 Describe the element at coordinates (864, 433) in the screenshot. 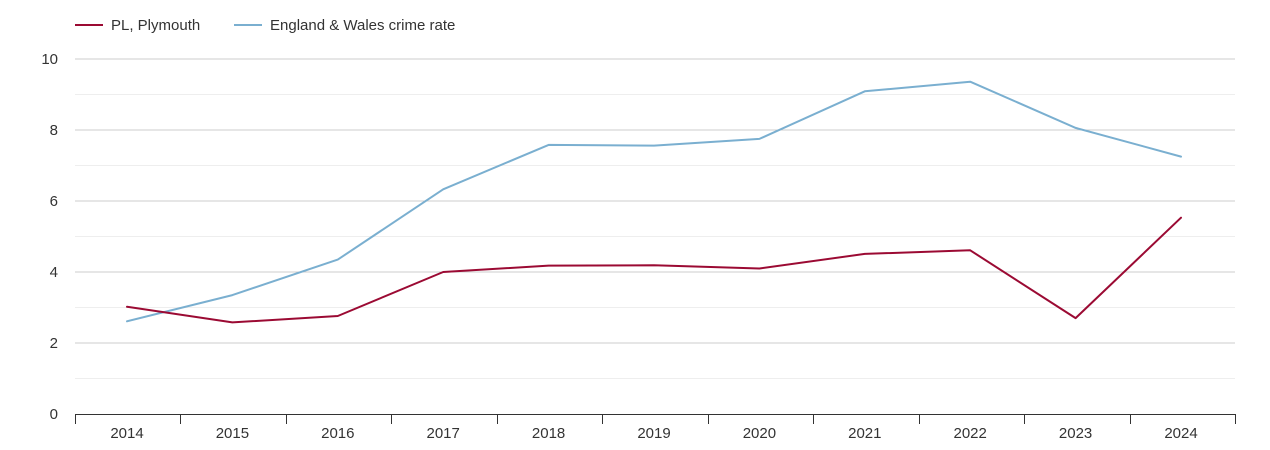

I see `x-tick-label: 2021` at that location.